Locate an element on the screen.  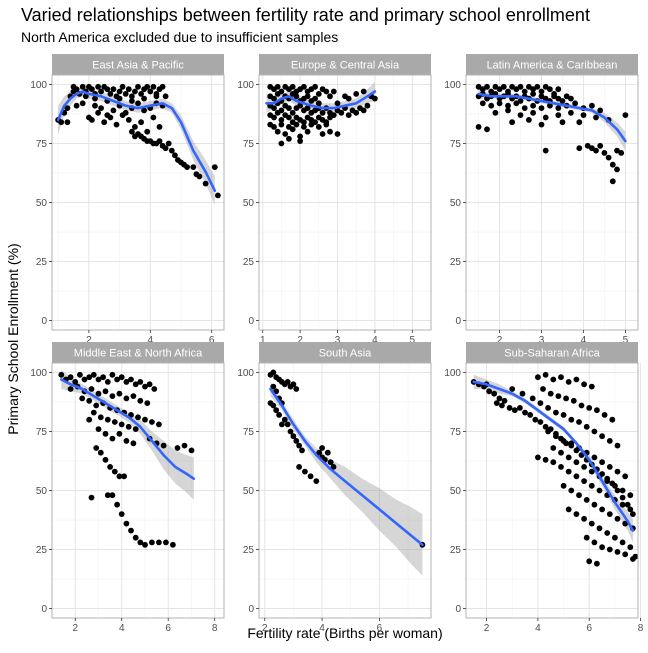
x-tick-label: 2 is located at coordinates (487, 628).